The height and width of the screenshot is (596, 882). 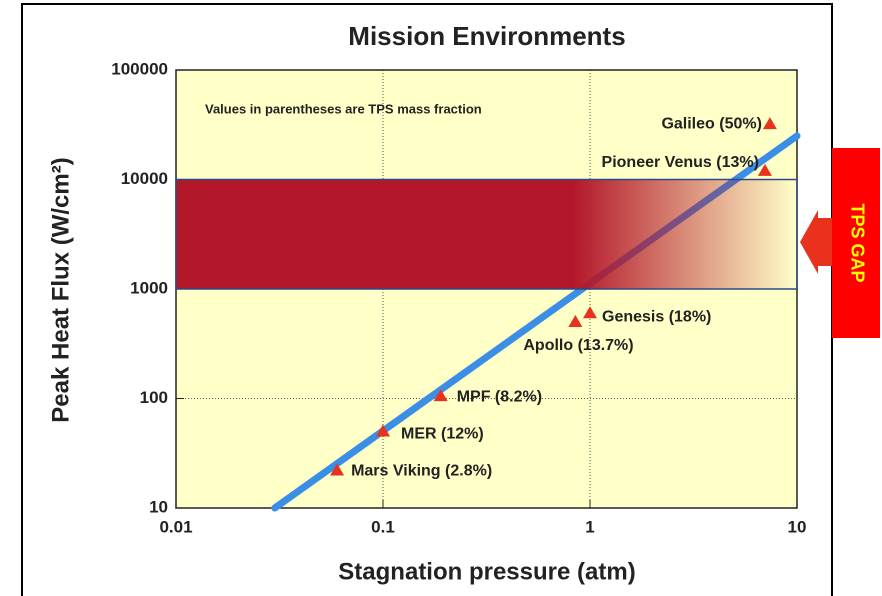 What do you see at coordinates (656, 317) in the screenshot?
I see `point-label: Genesis (18%)` at bounding box center [656, 317].